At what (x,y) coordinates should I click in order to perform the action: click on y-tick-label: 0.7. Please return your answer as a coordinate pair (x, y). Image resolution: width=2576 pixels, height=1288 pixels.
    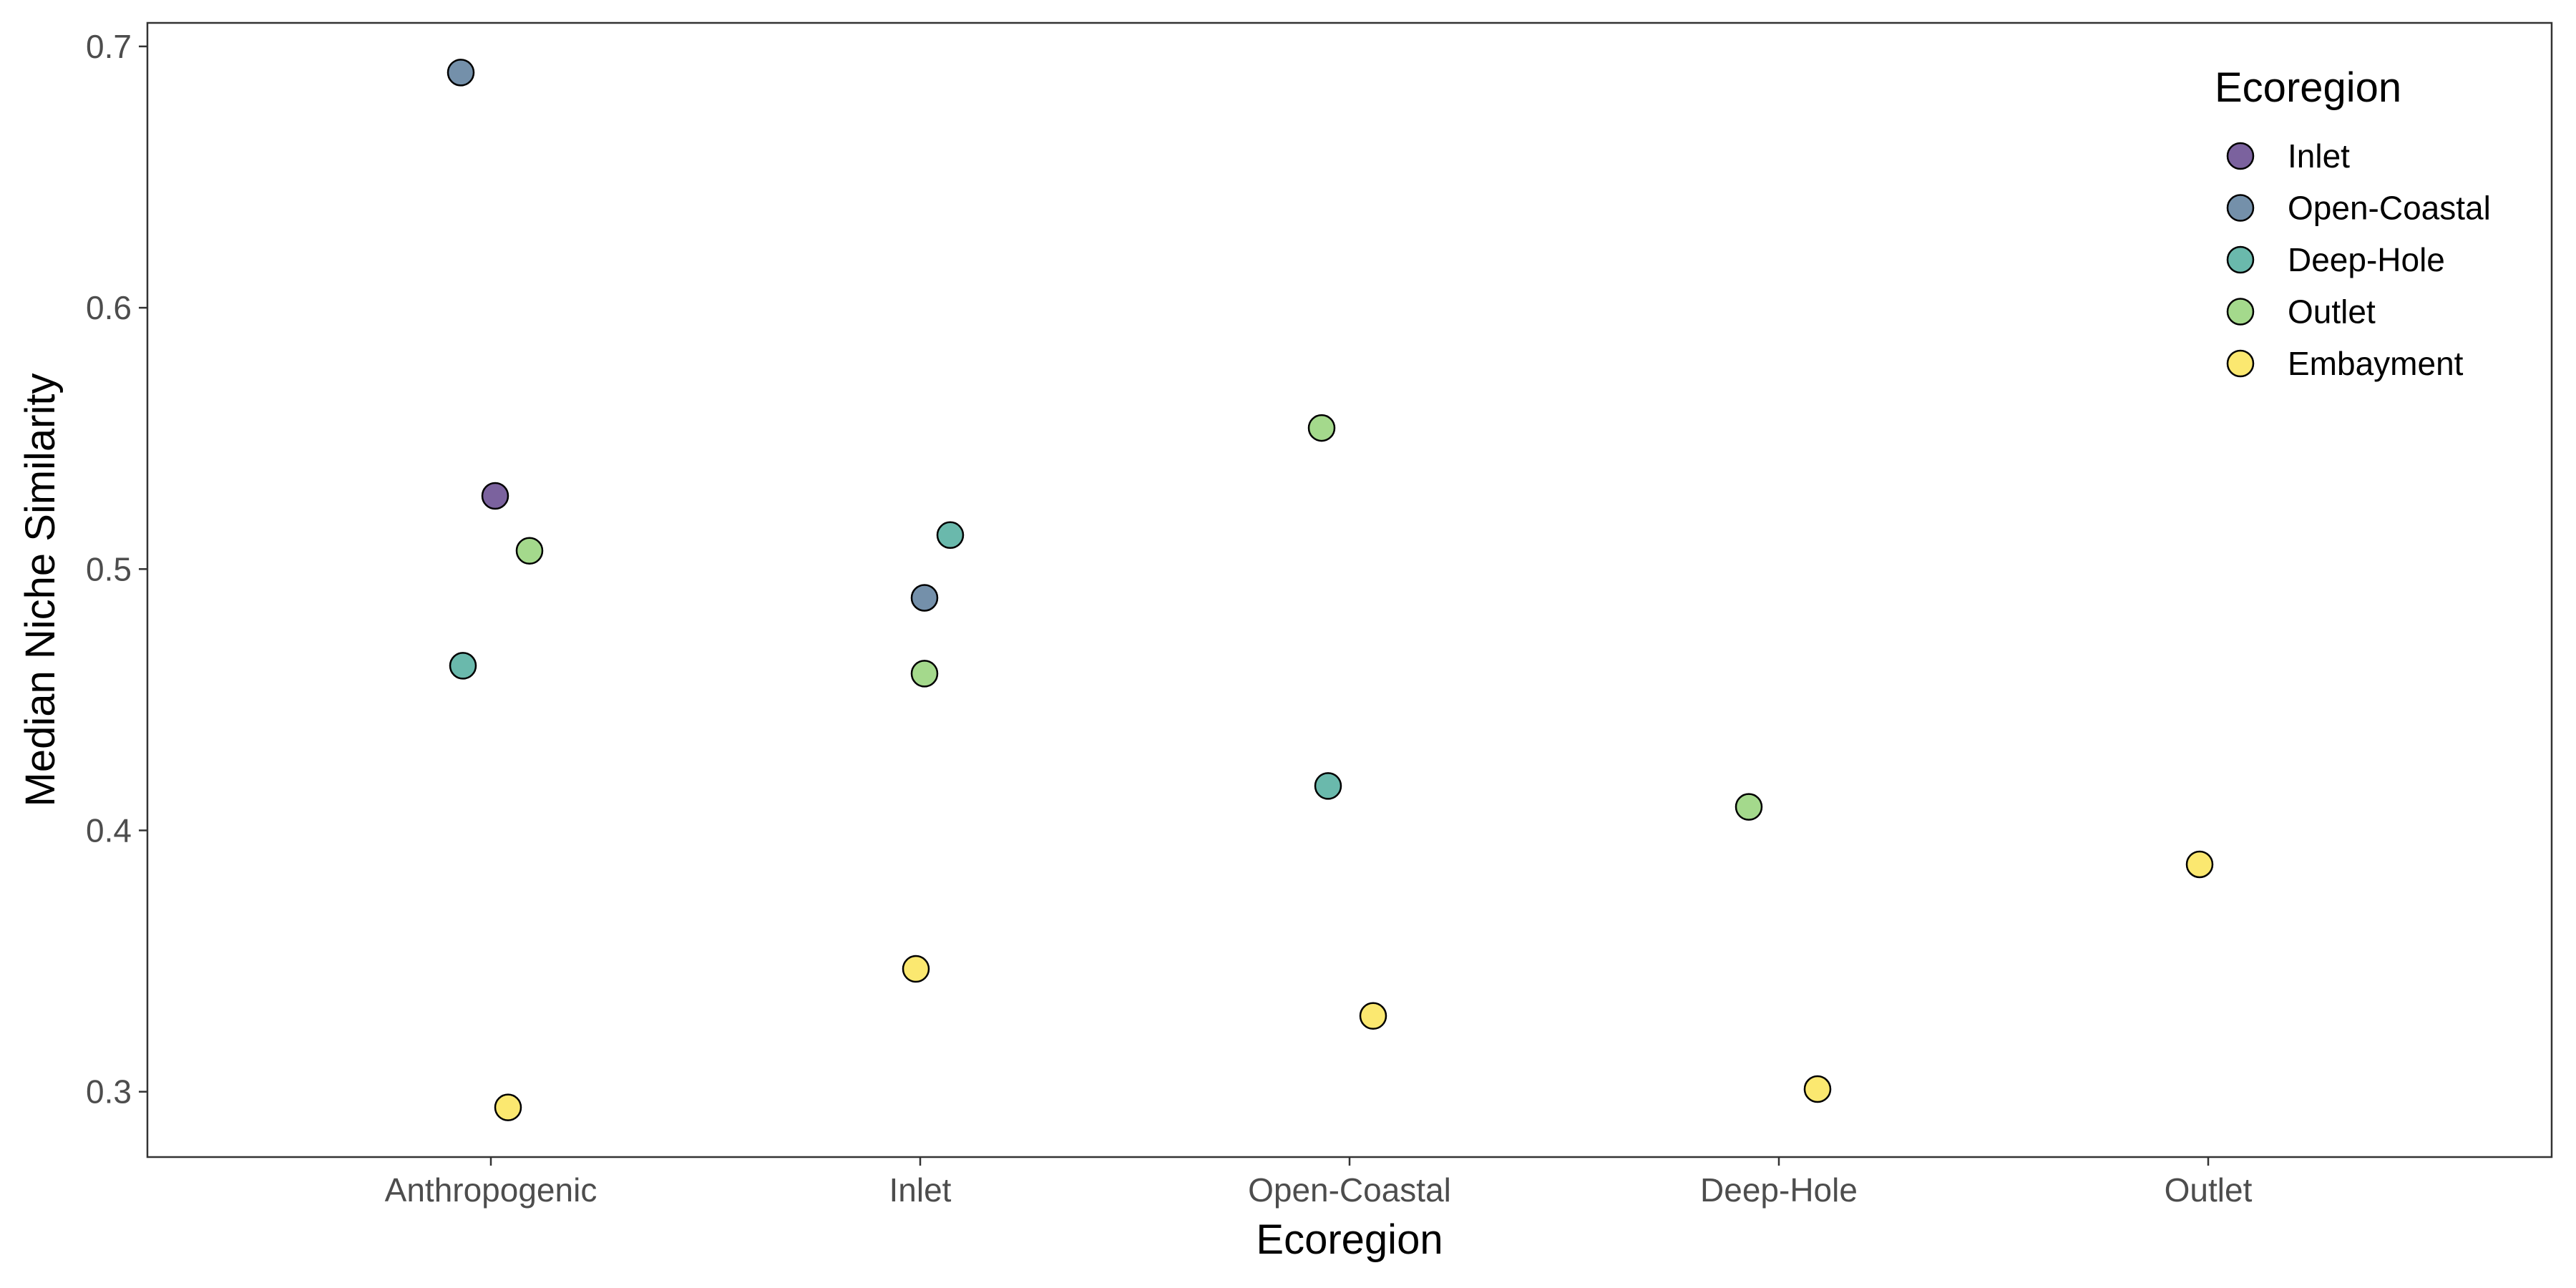
    Looking at the image, I should click on (109, 46).